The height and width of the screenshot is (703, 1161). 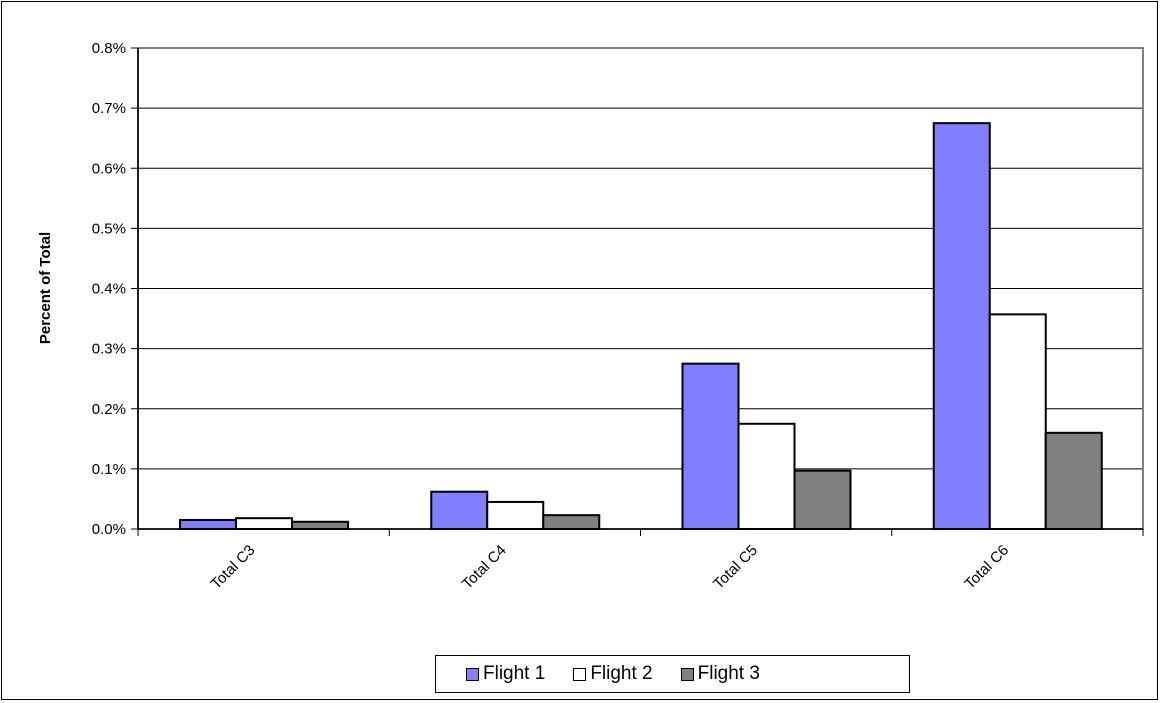 I want to click on y-tick-label: 0.1%, so click(x=109, y=469).